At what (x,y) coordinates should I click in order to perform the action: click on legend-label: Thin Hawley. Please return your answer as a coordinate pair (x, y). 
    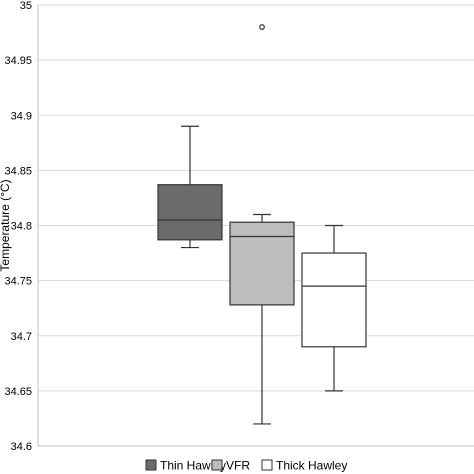
    Looking at the image, I should click on (193, 466).